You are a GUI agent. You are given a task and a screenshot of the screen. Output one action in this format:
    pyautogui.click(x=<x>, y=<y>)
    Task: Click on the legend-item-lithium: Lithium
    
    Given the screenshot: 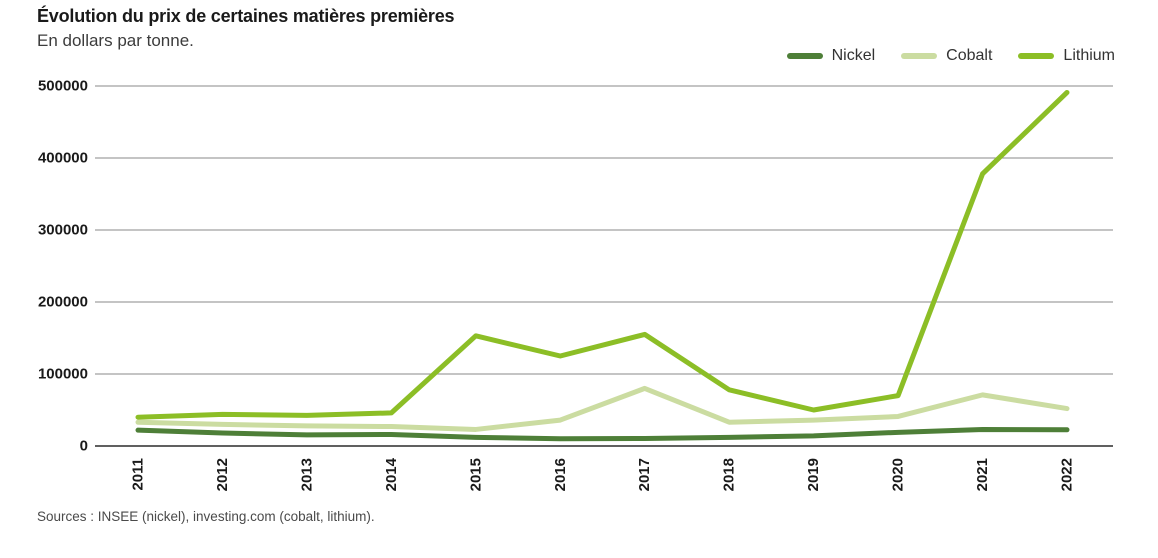 What is the action you would take?
    pyautogui.click(x=1066, y=56)
    